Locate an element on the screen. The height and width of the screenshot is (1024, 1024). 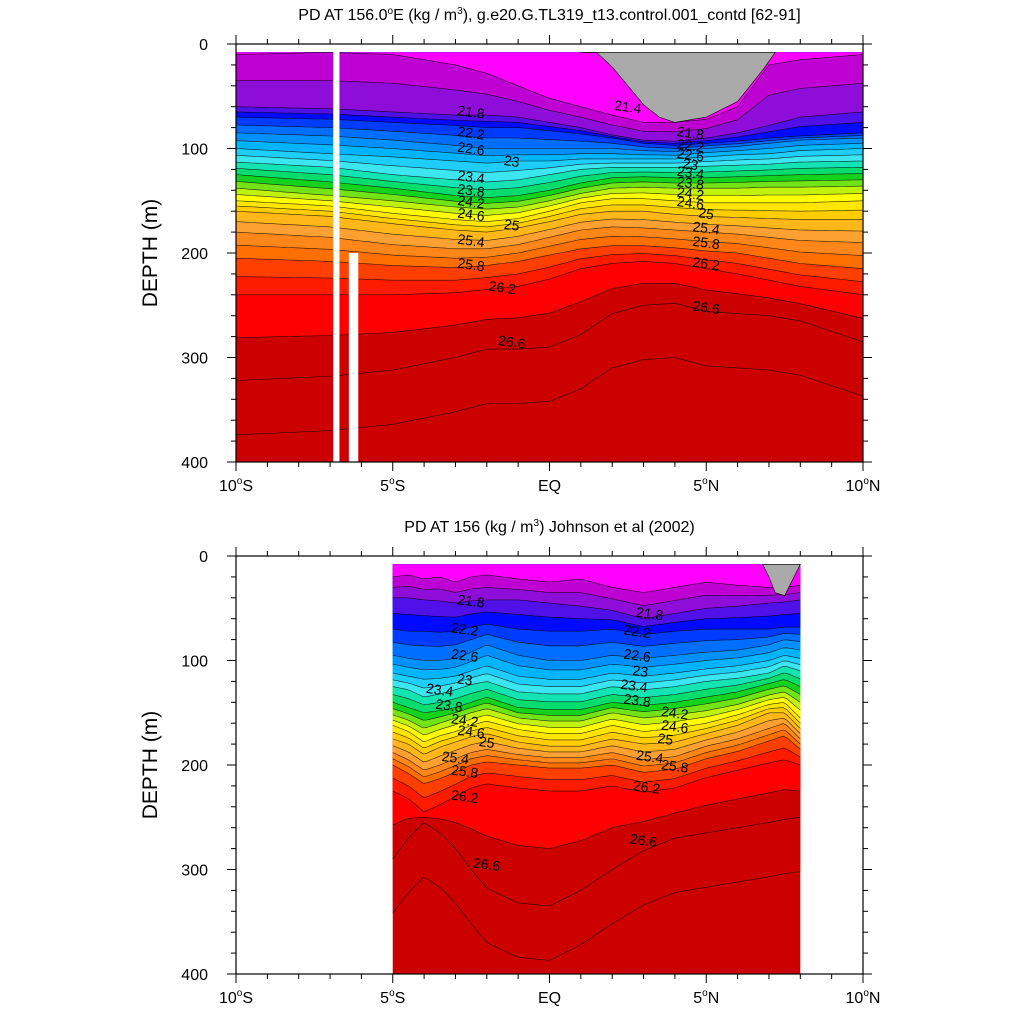
contour-line-23.4 is located at coordinates (596, 681).